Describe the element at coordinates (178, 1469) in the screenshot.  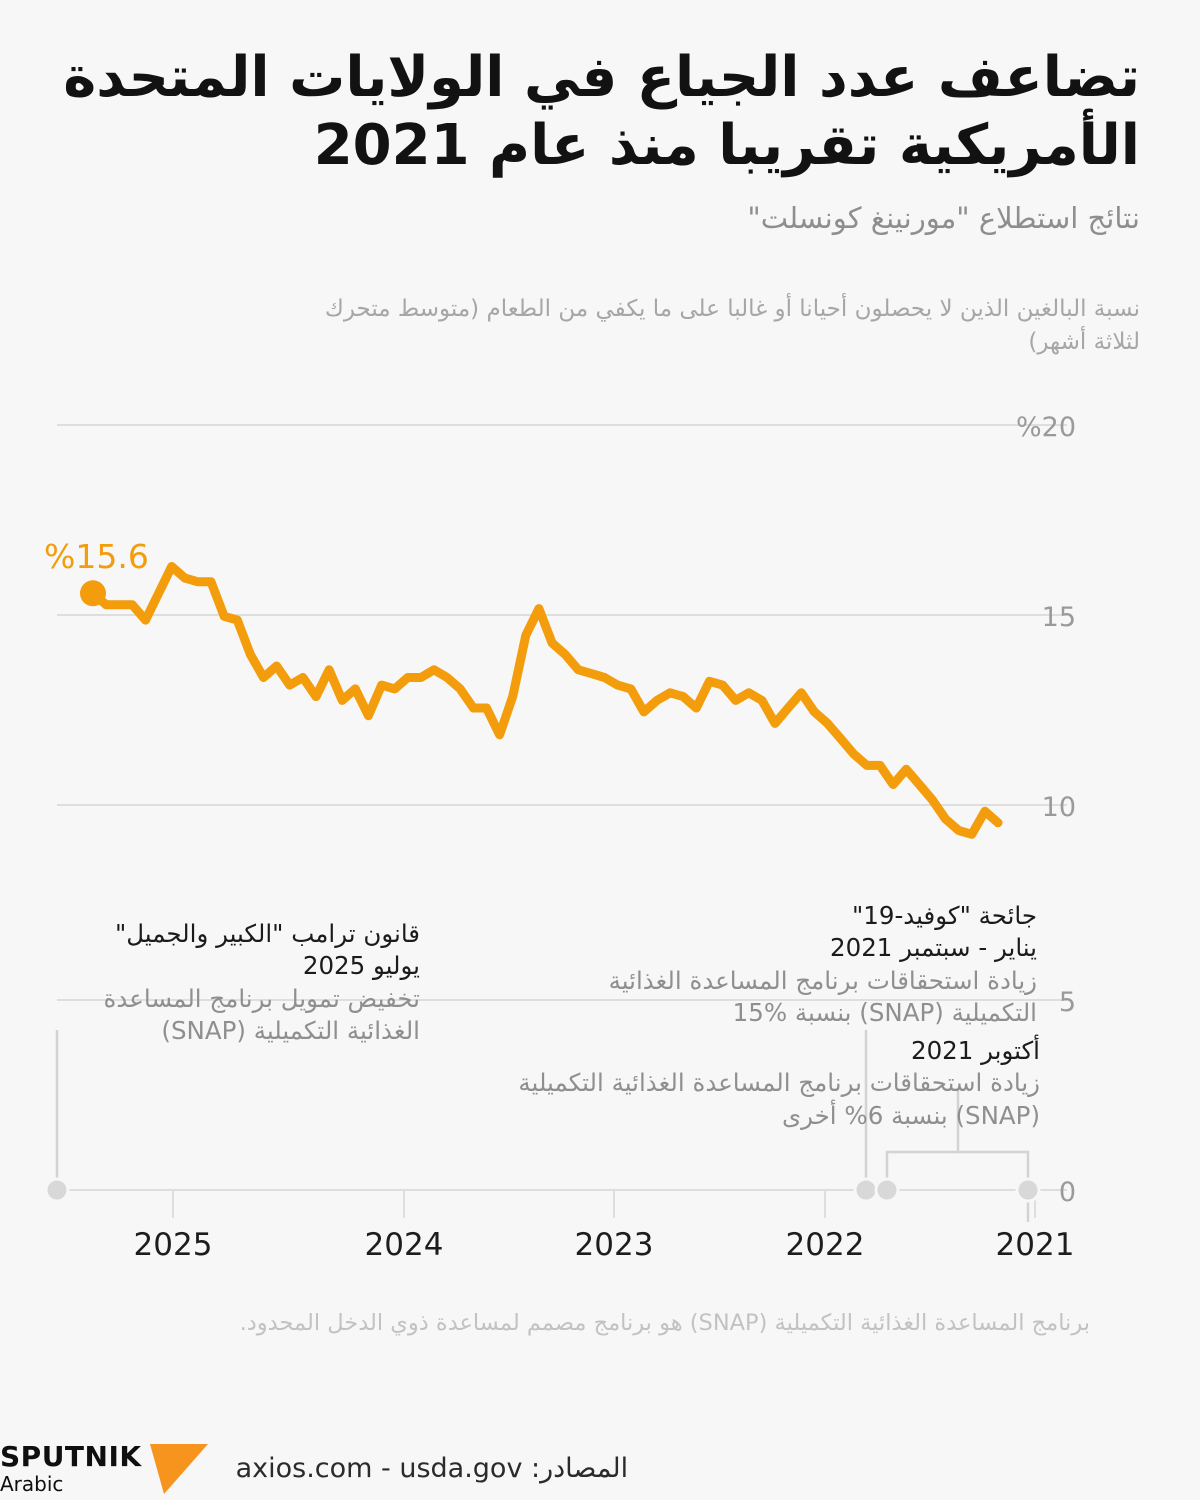
I see `sputnik-triangle-icon` at that location.